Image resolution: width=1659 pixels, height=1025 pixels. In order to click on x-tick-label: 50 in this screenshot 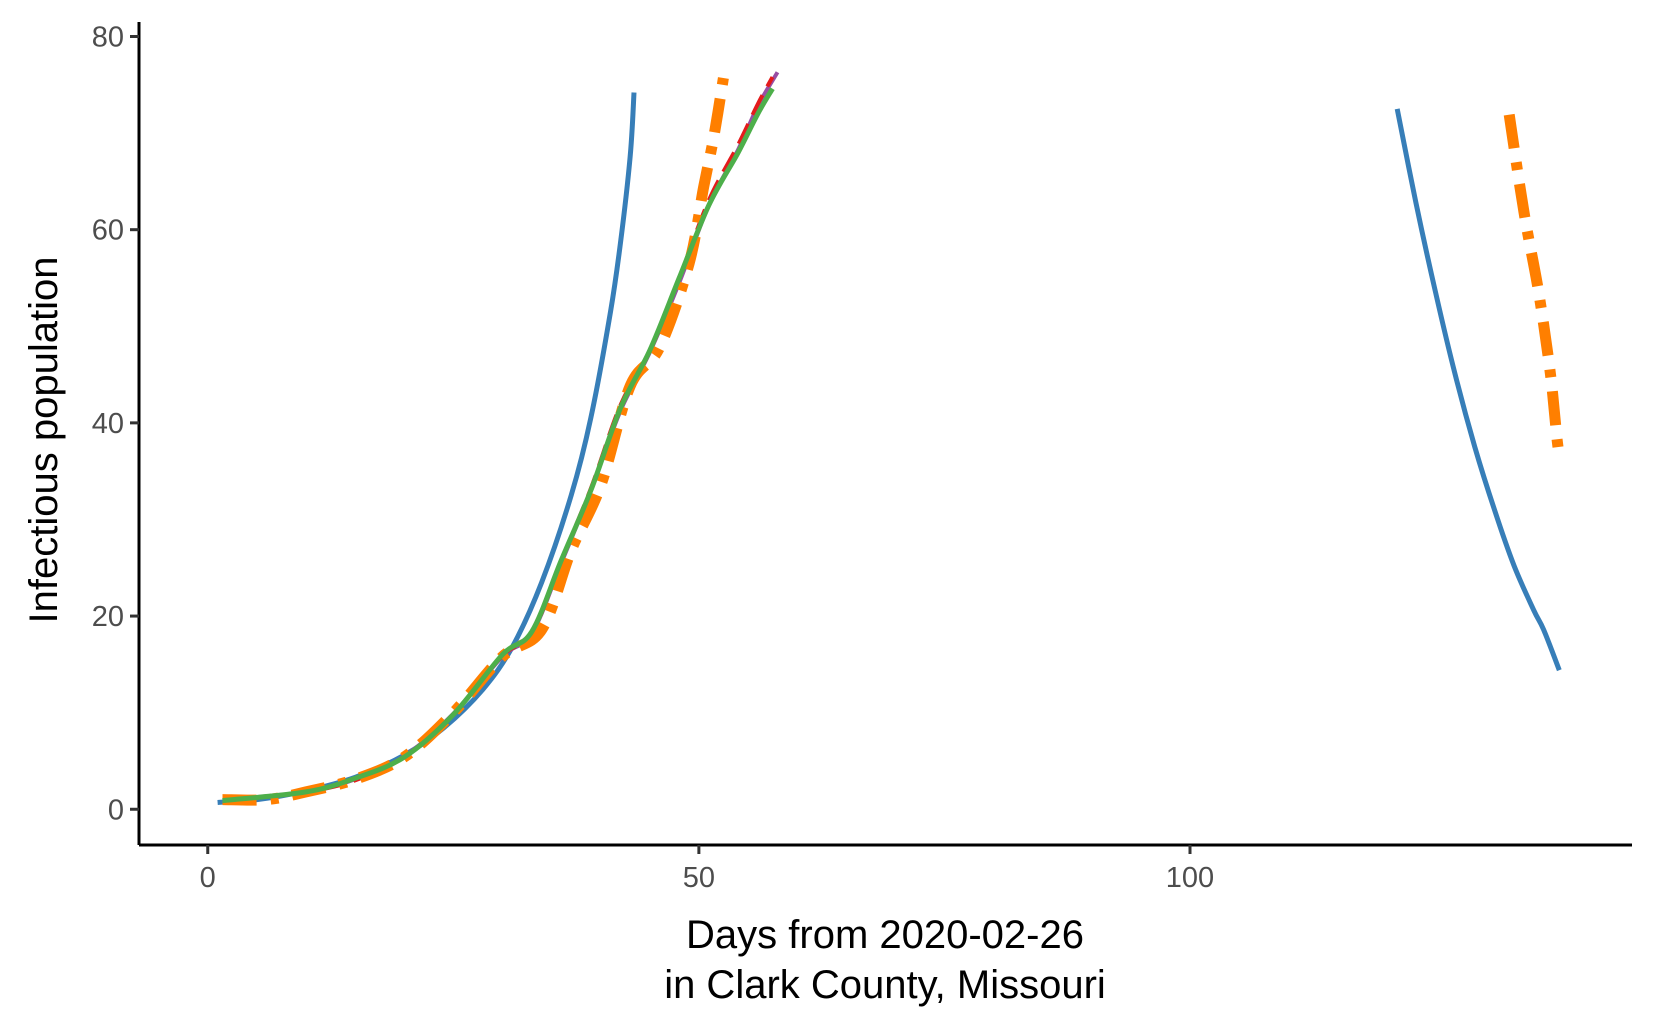, I will do `click(699, 878)`.